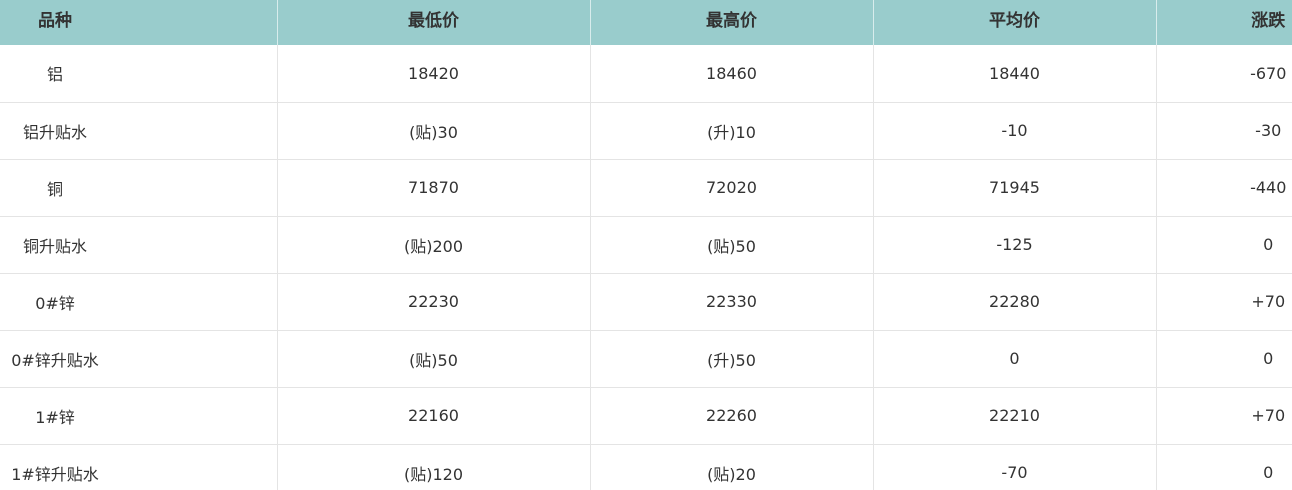 The height and width of the screenshot is (490, 1292). I want to click on variety-text: 1#锌升贴水, so click(55, 474).